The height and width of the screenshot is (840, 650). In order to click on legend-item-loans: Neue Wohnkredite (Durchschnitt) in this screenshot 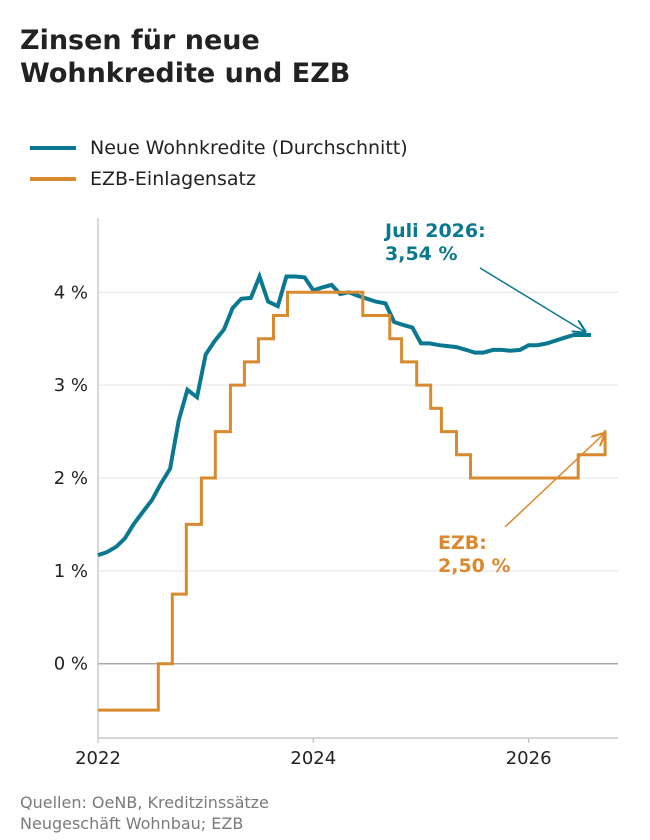, I will do `click(219, 147)`.